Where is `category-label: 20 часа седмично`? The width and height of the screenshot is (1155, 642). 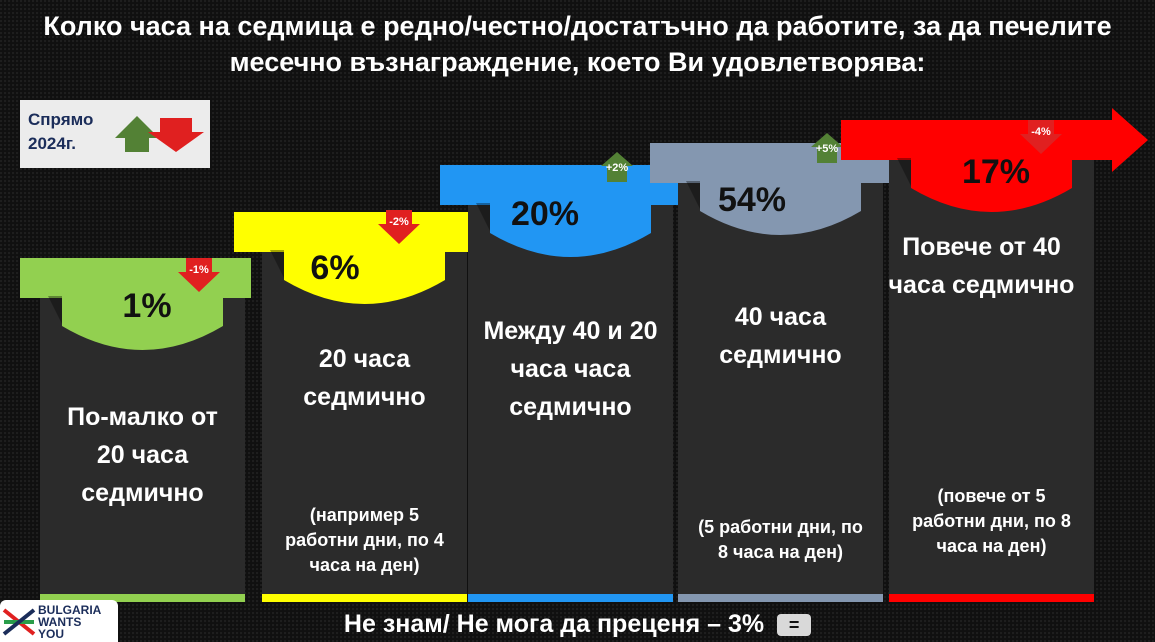 category-label: 20 часа седмично is located at coordinates (364, 378).